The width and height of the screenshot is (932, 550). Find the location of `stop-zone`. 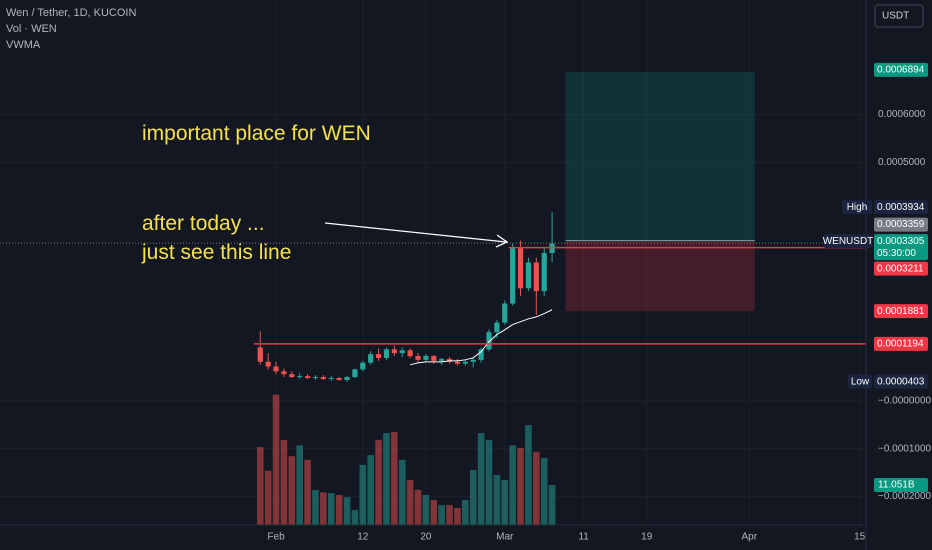

stop-zone is located at coordinates (660, 276).